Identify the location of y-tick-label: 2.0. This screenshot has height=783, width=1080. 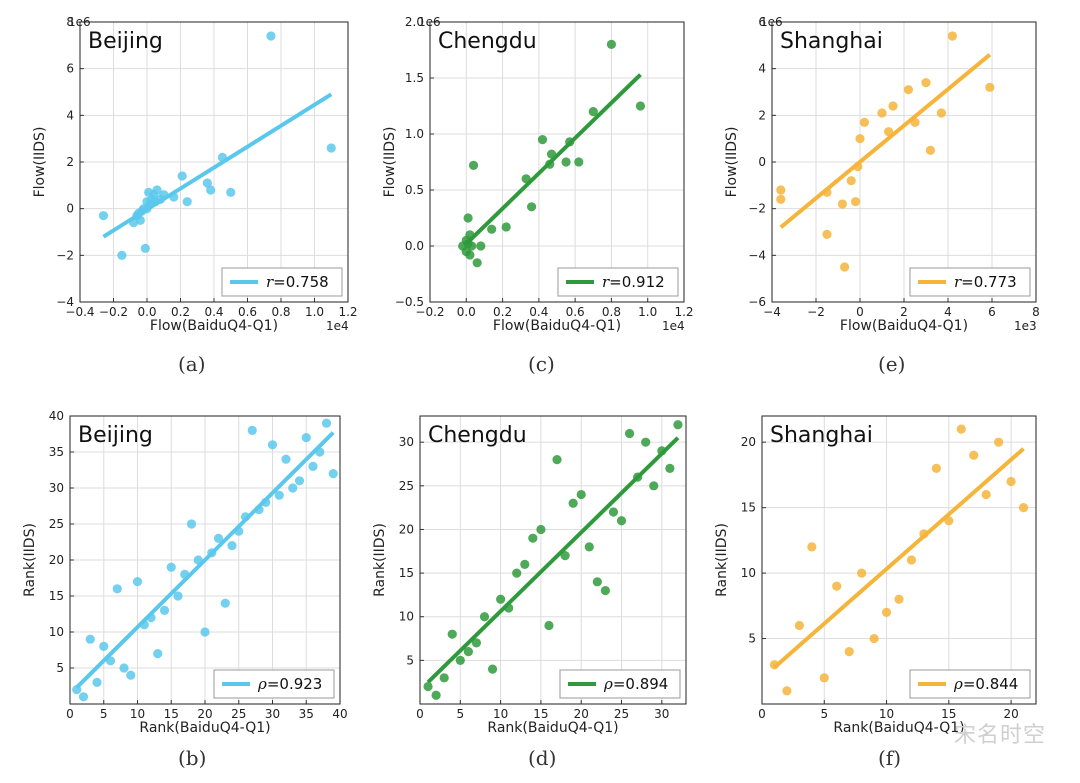
(414, 22).